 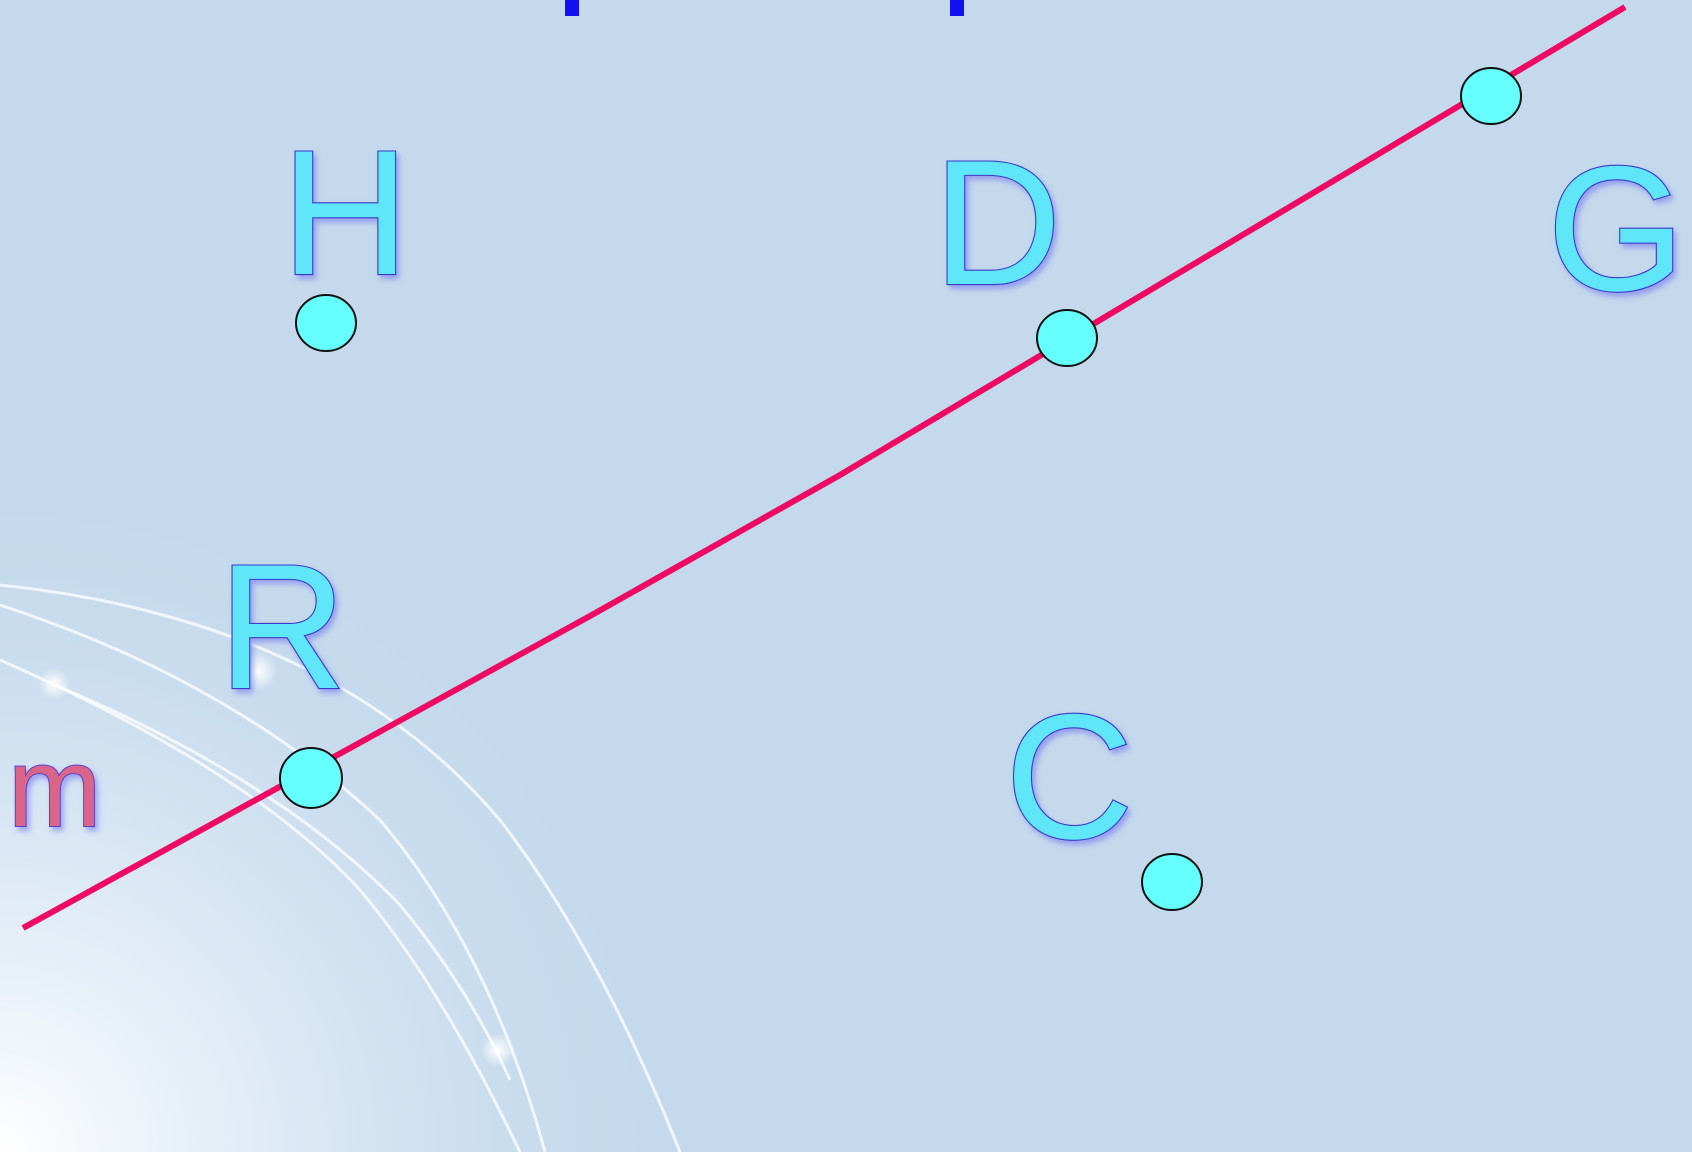 What do you see at coordinates (54, 787) in the screenshot?
I see `label-line-m: m` at bounding box center [54, 787].